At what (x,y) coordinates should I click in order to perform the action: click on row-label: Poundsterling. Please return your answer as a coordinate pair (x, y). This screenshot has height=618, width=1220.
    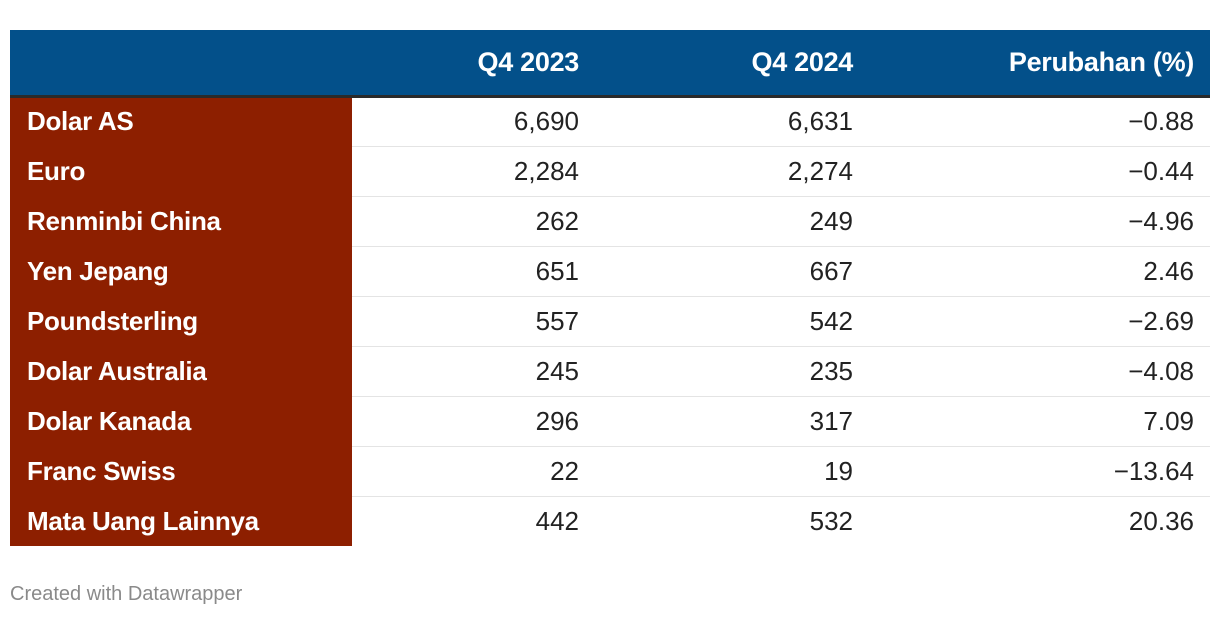
    Looking at the image, I should click on (181, 321).